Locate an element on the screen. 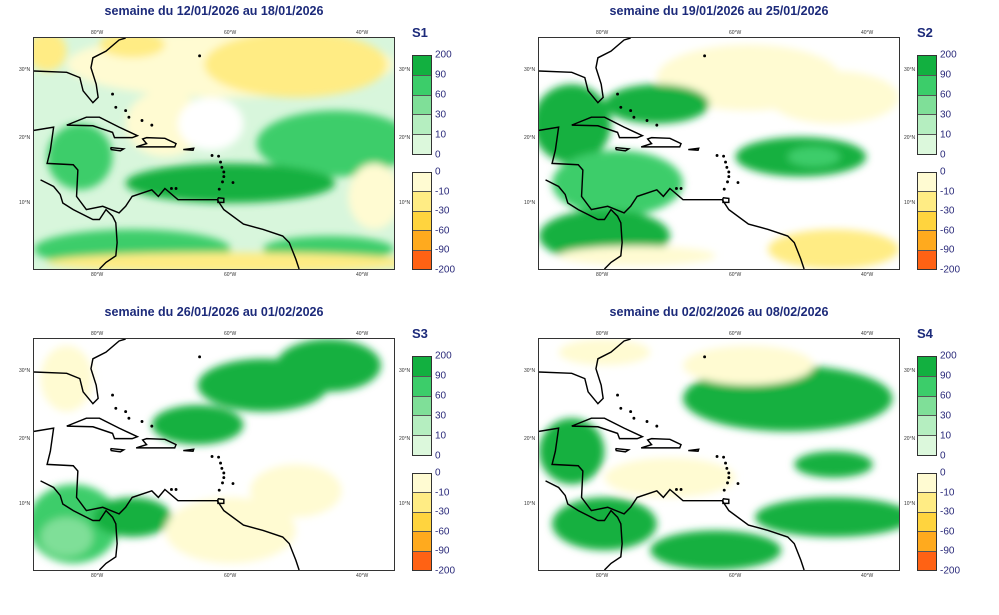 Image resolution: width=999 pixels, height=615 pixels. colorbar-label: 90 is located at coordinates (946, 376).